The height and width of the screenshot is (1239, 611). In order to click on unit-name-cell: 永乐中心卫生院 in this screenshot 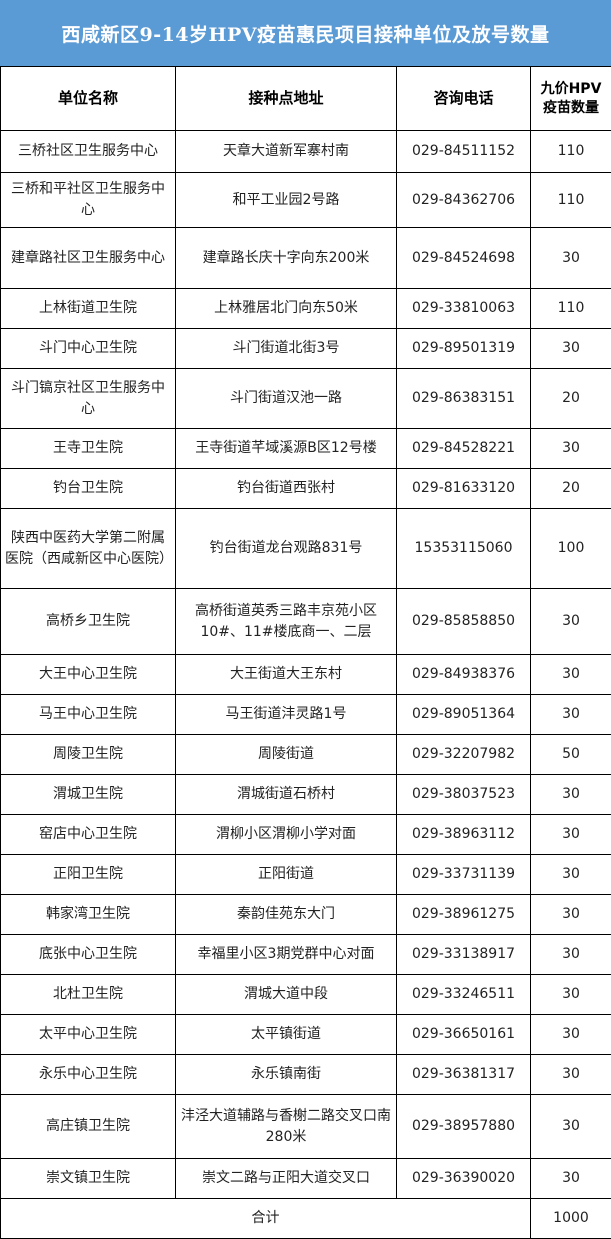, I will do `click(88, 1075)`.